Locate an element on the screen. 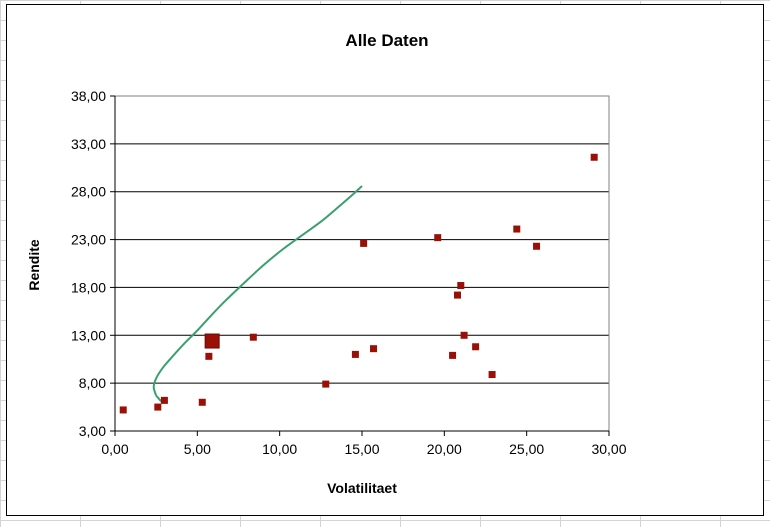 This screenshot has width=770, height=527. x-tick-label: 20,00 is located at coordinates (444, 449).